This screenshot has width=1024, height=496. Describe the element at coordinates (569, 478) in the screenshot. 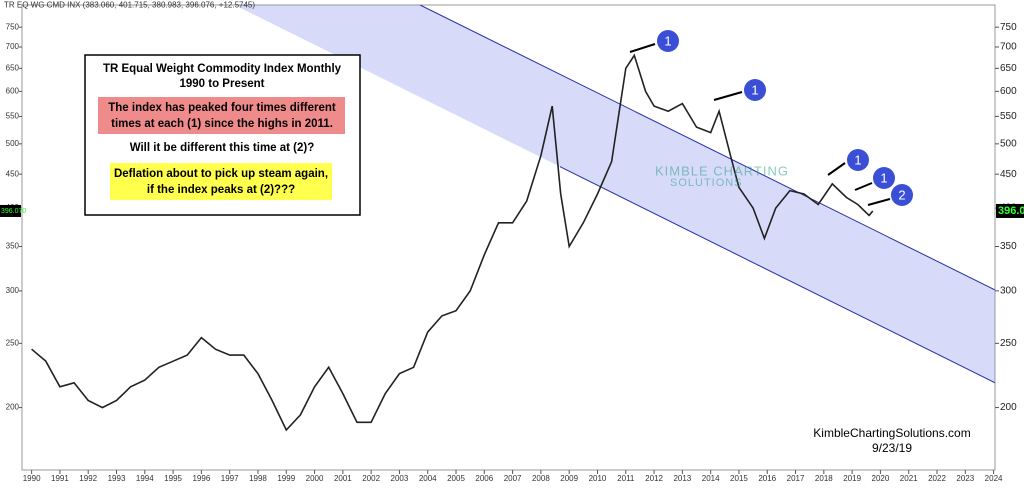

I see `x-tick-label: 2009` at that location.